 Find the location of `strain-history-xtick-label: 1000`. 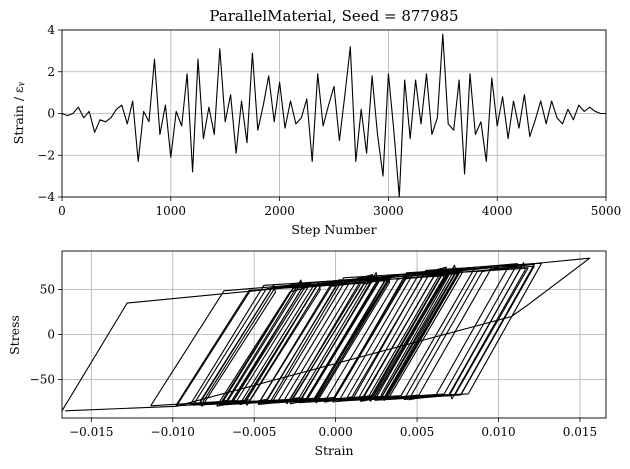

strain-history-xtick-label: 1000 is located at coordinates (171, 211).